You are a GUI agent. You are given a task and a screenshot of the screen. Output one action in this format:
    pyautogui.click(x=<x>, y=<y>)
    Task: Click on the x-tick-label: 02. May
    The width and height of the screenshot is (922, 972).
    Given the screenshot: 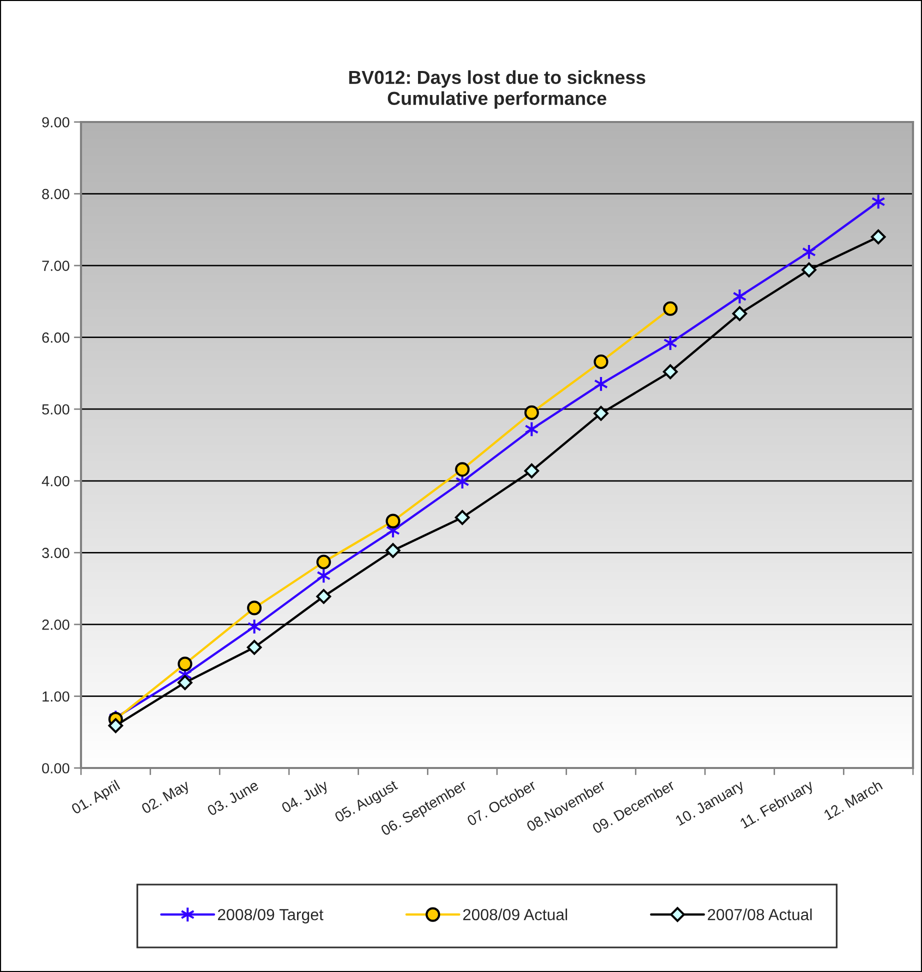 What is the action you would take?
    pyautogui.click(x=166, y=798)
    